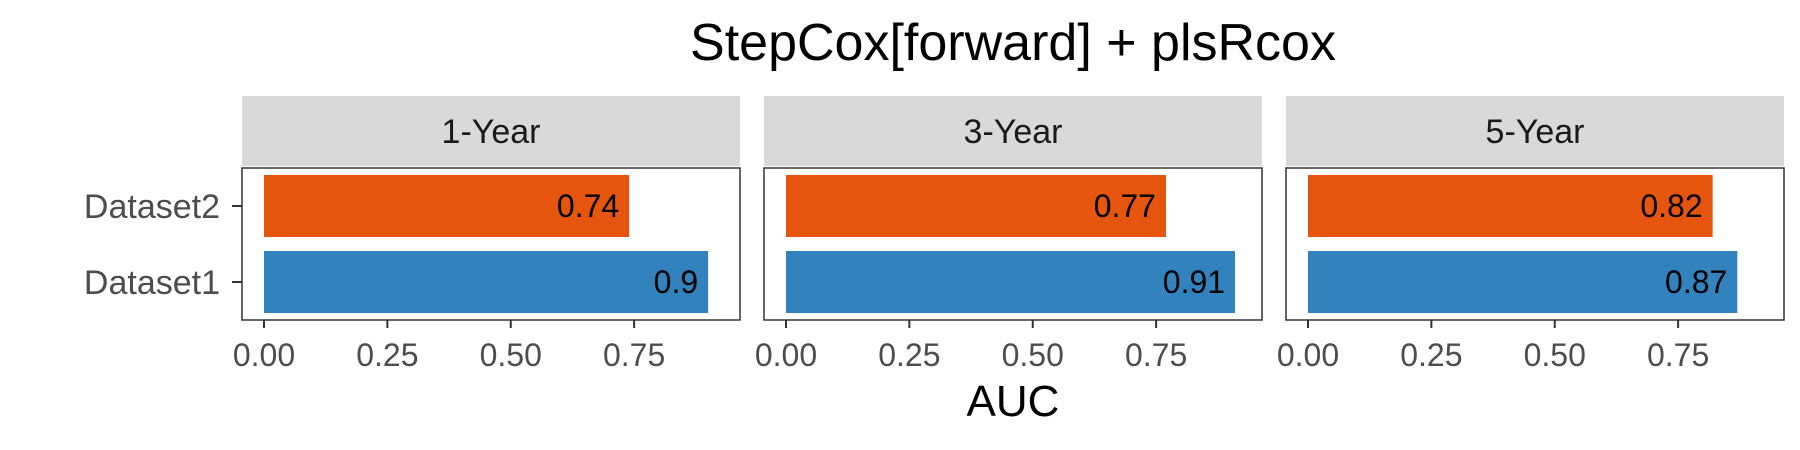  Describe the element at coordinates (152, 283) in the screenshot. I see `y-tick-label-dataset1: Dataset1` at that location.